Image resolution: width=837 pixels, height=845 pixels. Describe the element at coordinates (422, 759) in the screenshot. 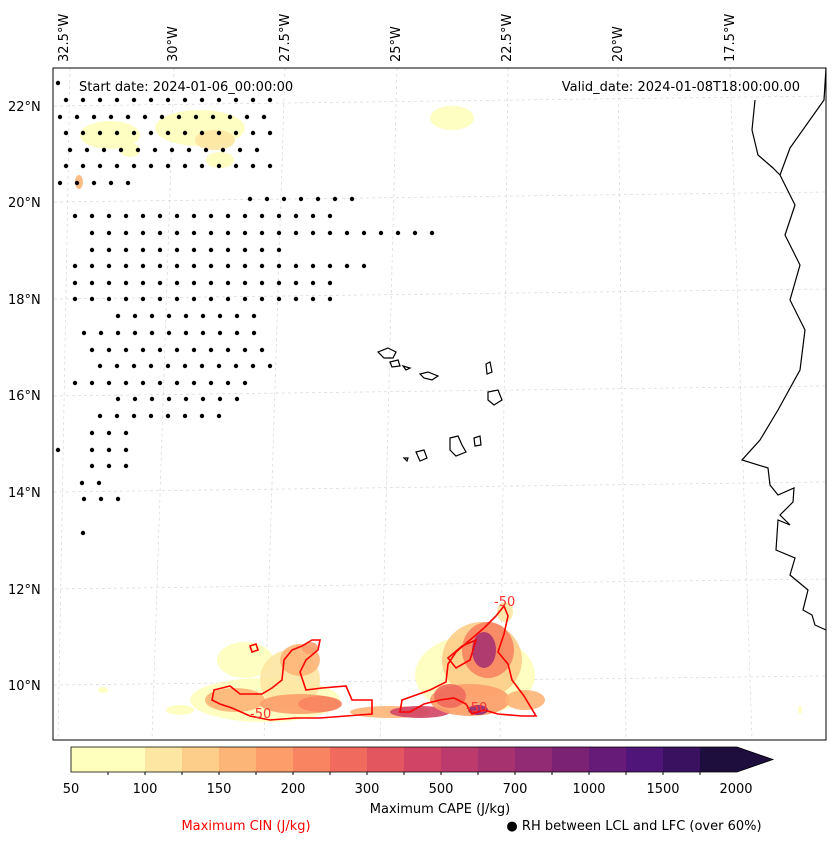

I see `colorbar-outline` at that location.